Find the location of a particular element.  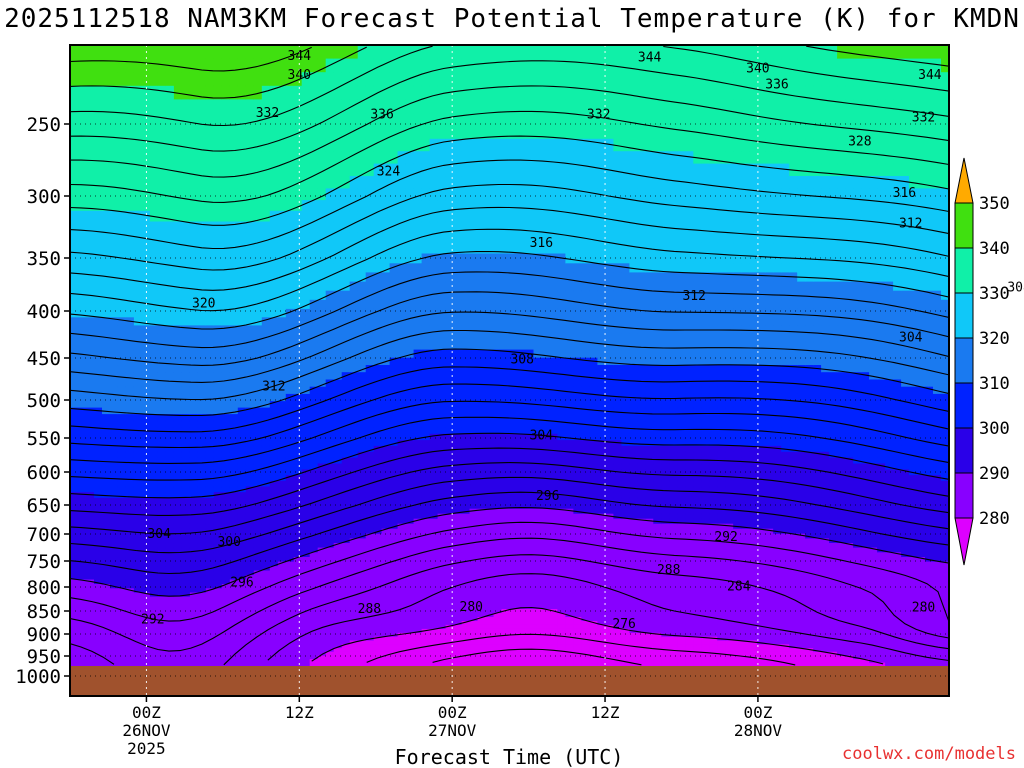

colorbar-tick-label: 280 is located at coordinates (994, 519).